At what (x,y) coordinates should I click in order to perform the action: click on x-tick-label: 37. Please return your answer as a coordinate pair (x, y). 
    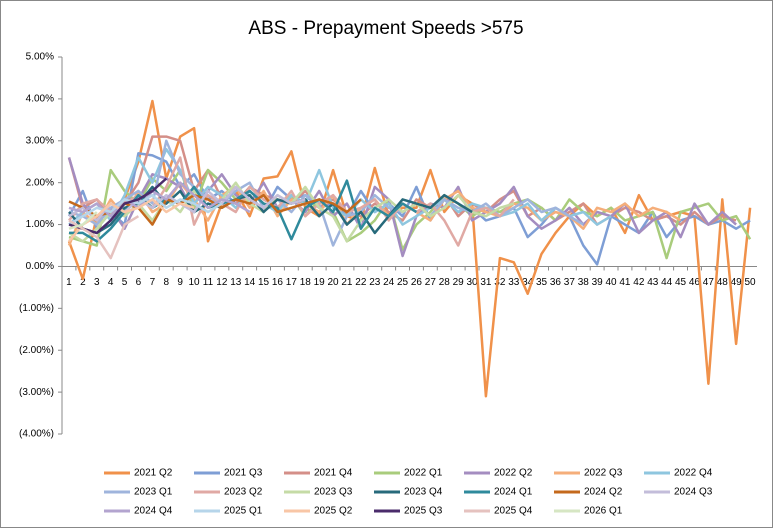
    Looking at the image, I should click on (570, 282).